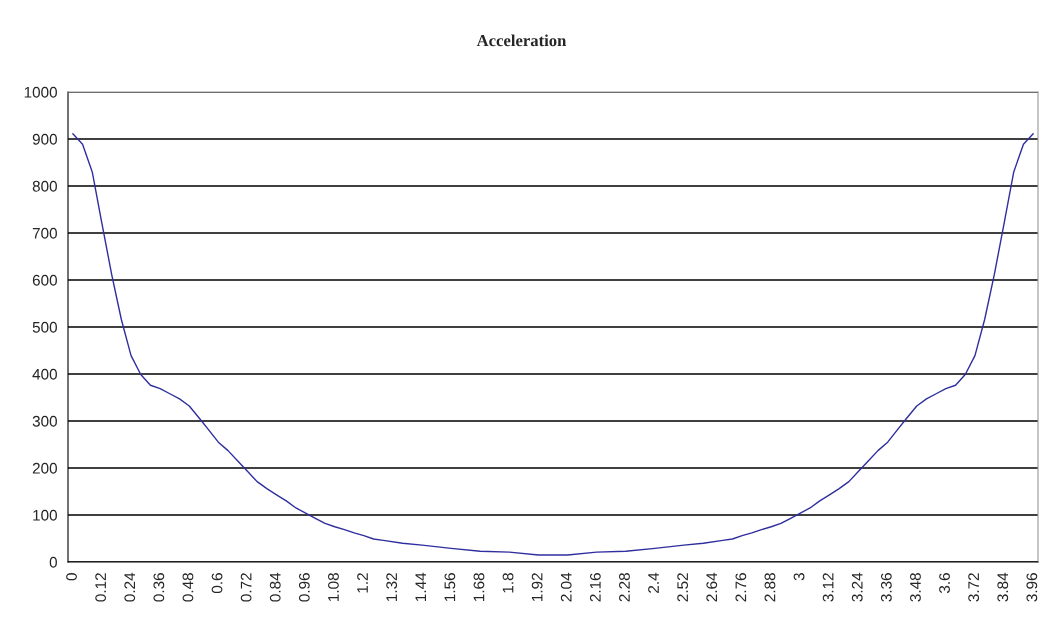 The width and height of the screenshot is (1043, 630). Describe the element at coordinates (40, 92) in the screenshot. I see `y-tick-label: 1000` at that location.